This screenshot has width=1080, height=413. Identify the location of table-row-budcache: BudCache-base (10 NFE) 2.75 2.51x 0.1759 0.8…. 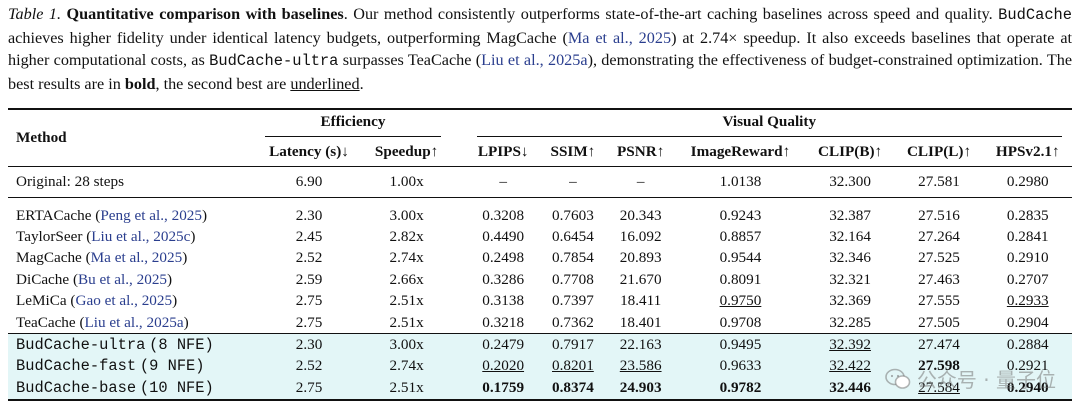
(540, 388).